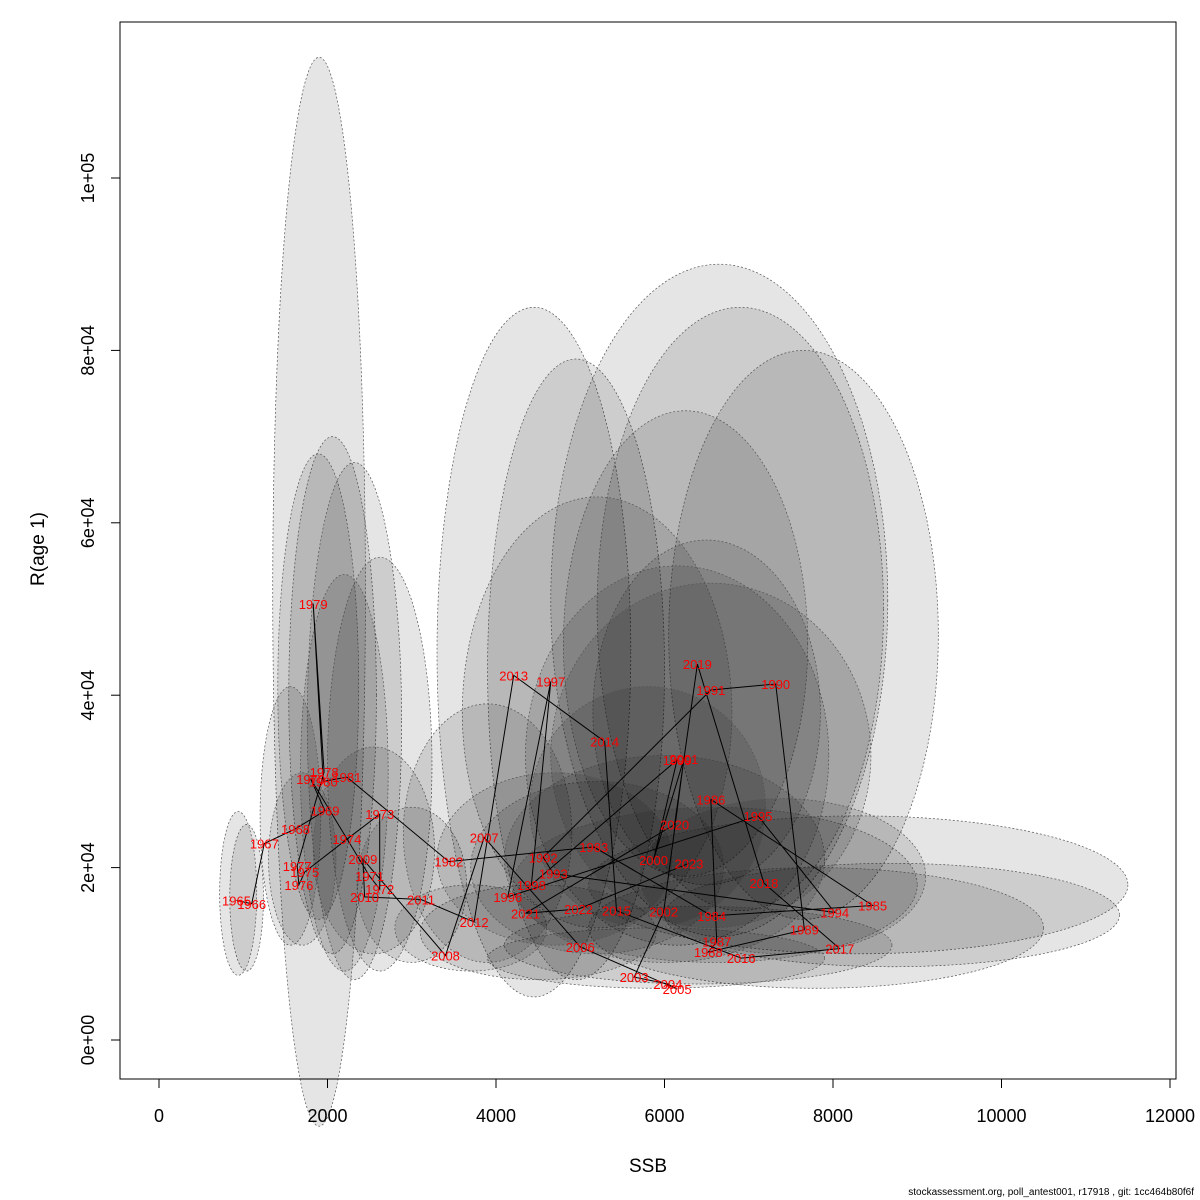 The image size is (1200, 1200). I want to click on year-label: 2014, so click(604, 742).